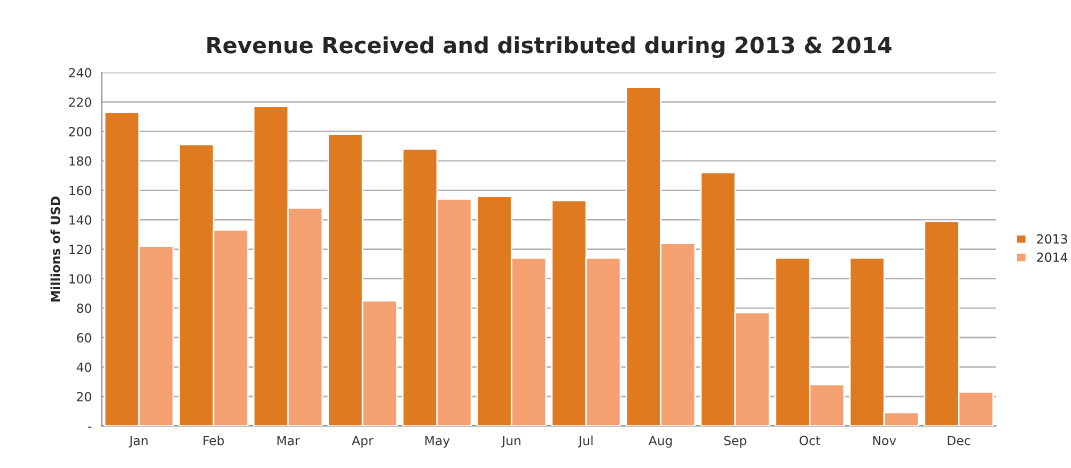  Describe the element at coordinates (735, 441) in the screenshot. I see `x-tick-label: Sep` at that location.